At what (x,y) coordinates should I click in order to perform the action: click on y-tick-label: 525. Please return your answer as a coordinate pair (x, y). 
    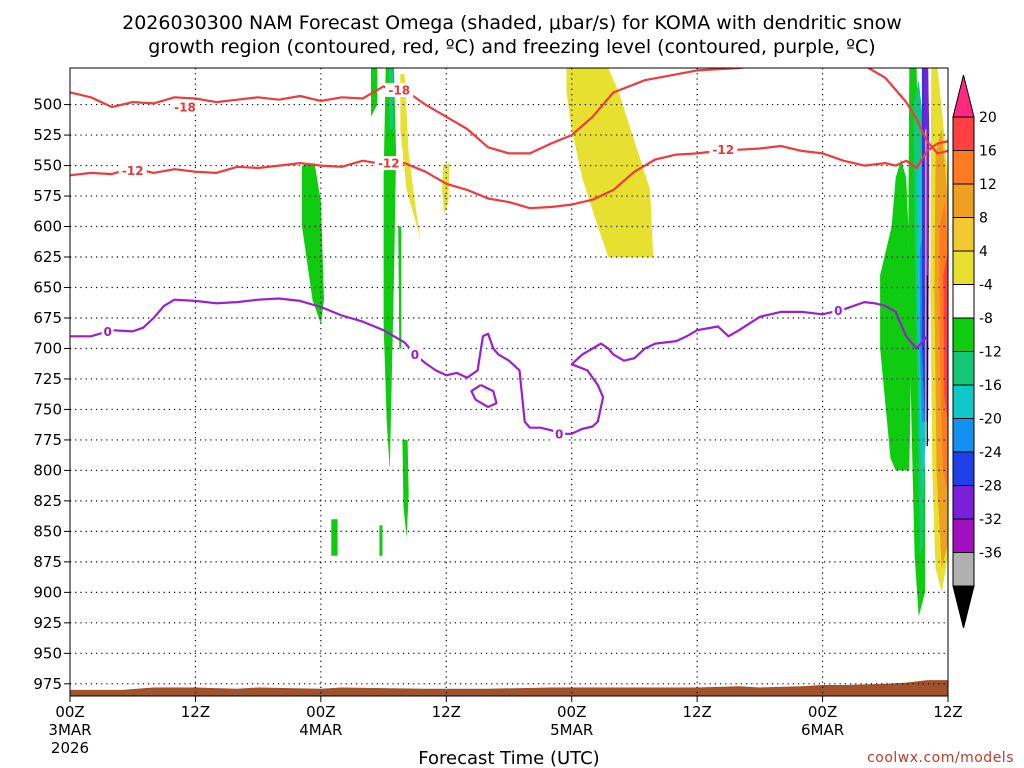
    Looking at the image, I should click on (47, 135).